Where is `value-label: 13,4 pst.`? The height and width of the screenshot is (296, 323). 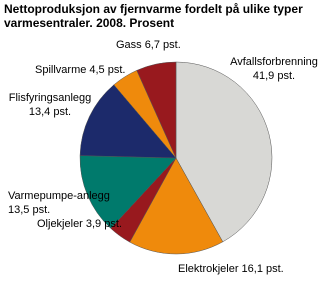
value-label: 13,4 pst. is located at coordinates (50, 112).